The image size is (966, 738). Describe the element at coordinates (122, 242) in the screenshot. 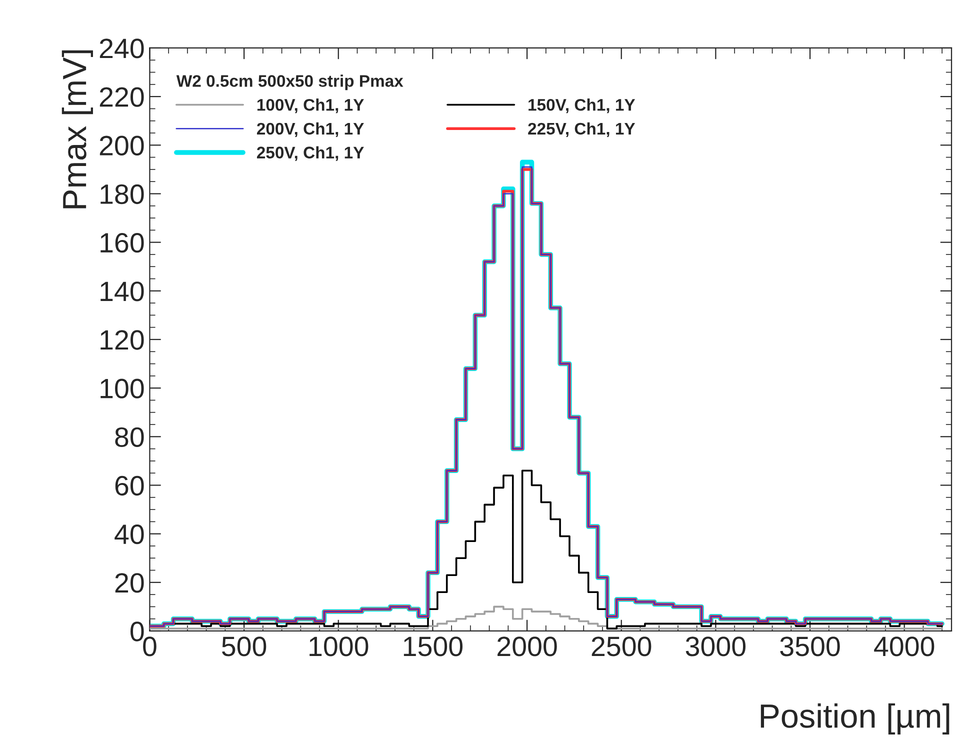

I see `y-tick-label: 160` at that location.